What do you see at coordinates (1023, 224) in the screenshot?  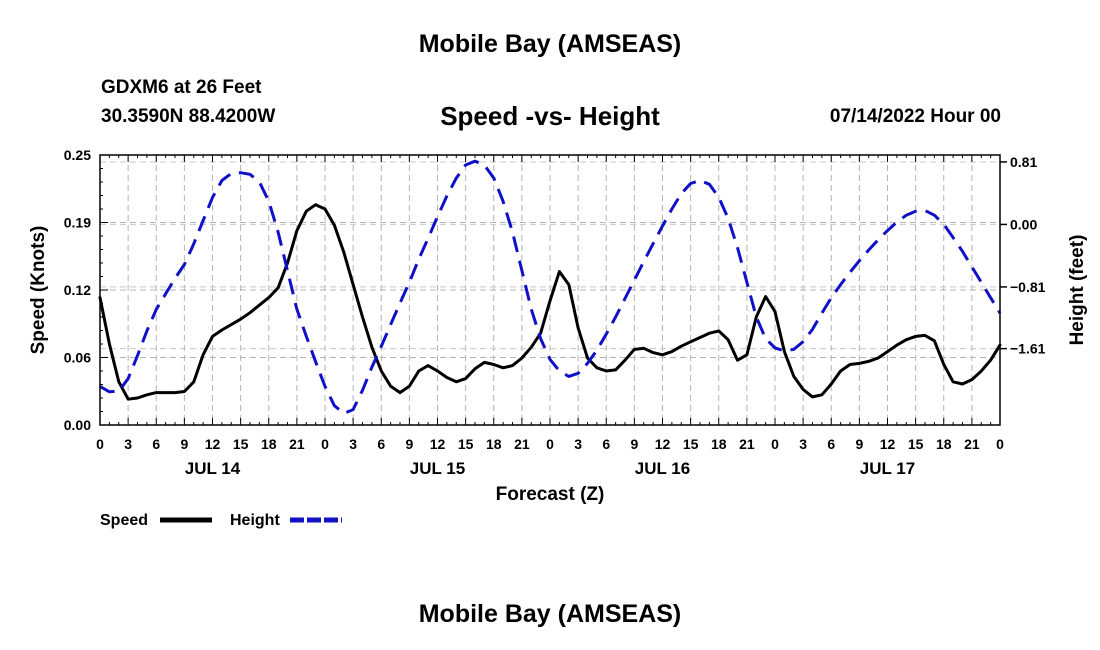 I see `y2-tick-label: 0.00` at bounding box center [1023, 224].